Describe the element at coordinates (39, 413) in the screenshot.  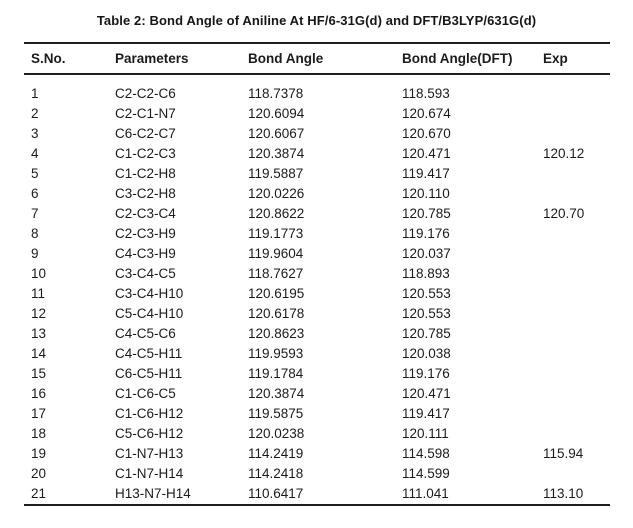
I see `cell-sno: 17` at that location.